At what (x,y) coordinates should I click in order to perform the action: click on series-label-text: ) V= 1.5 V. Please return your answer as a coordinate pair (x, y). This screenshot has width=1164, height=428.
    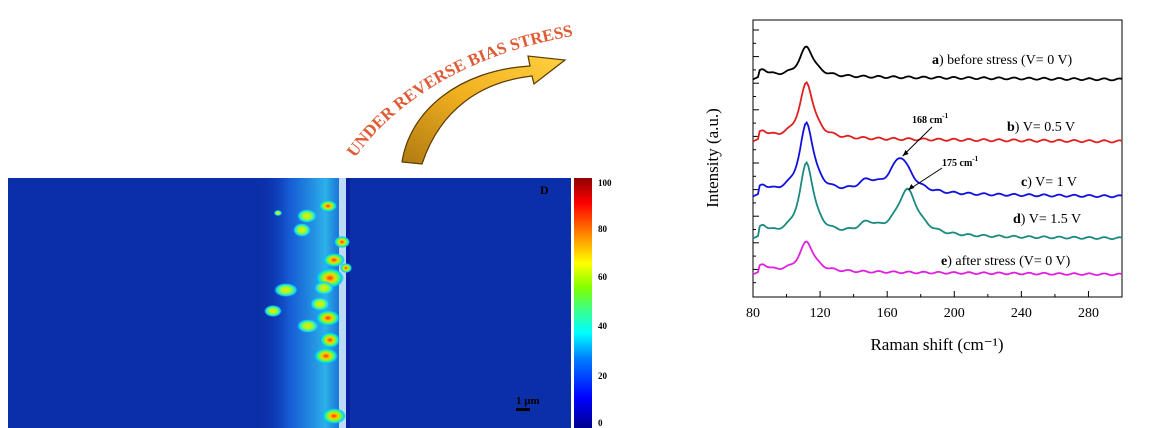
    Looking at the image, I should click on (1051, 219).